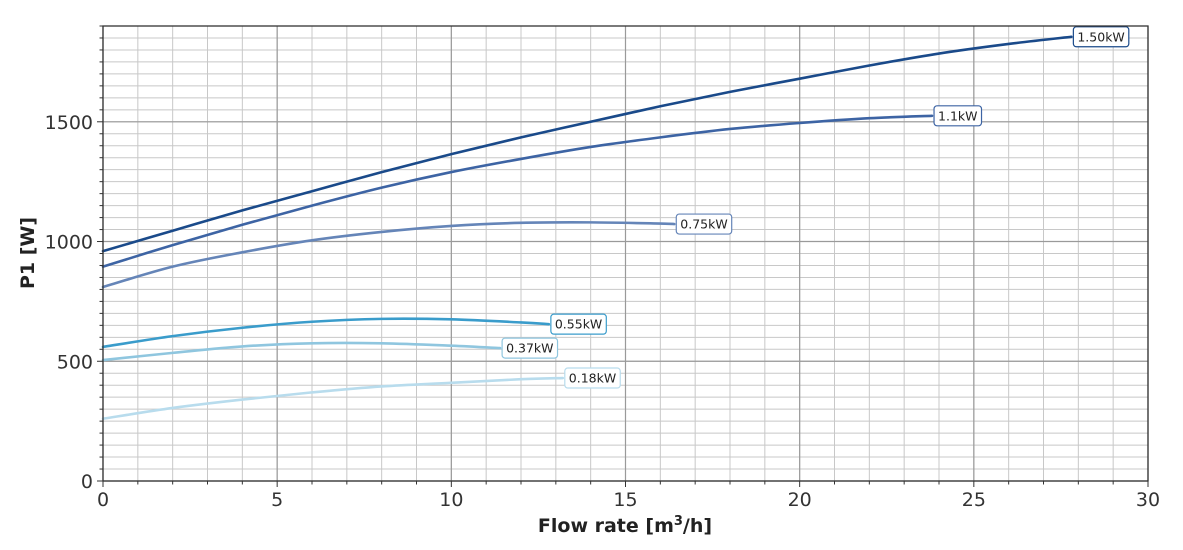 This screenshot has width=1183, height=550. Describe the element at coordinates (69, 123) in the screenshot. I see `y-tick-label: 1500` at that location.